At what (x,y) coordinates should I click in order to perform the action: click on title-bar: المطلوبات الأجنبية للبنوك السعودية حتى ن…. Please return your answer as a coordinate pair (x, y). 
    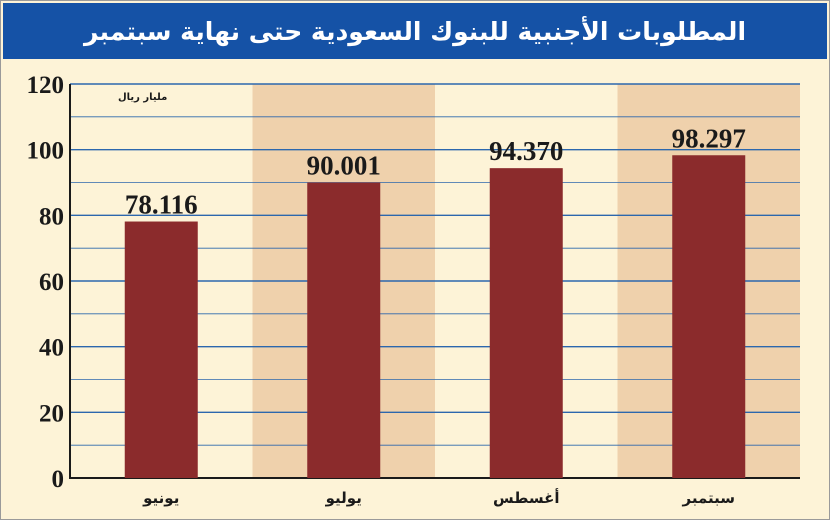
    Looking at the image, I should click on (415, 31).